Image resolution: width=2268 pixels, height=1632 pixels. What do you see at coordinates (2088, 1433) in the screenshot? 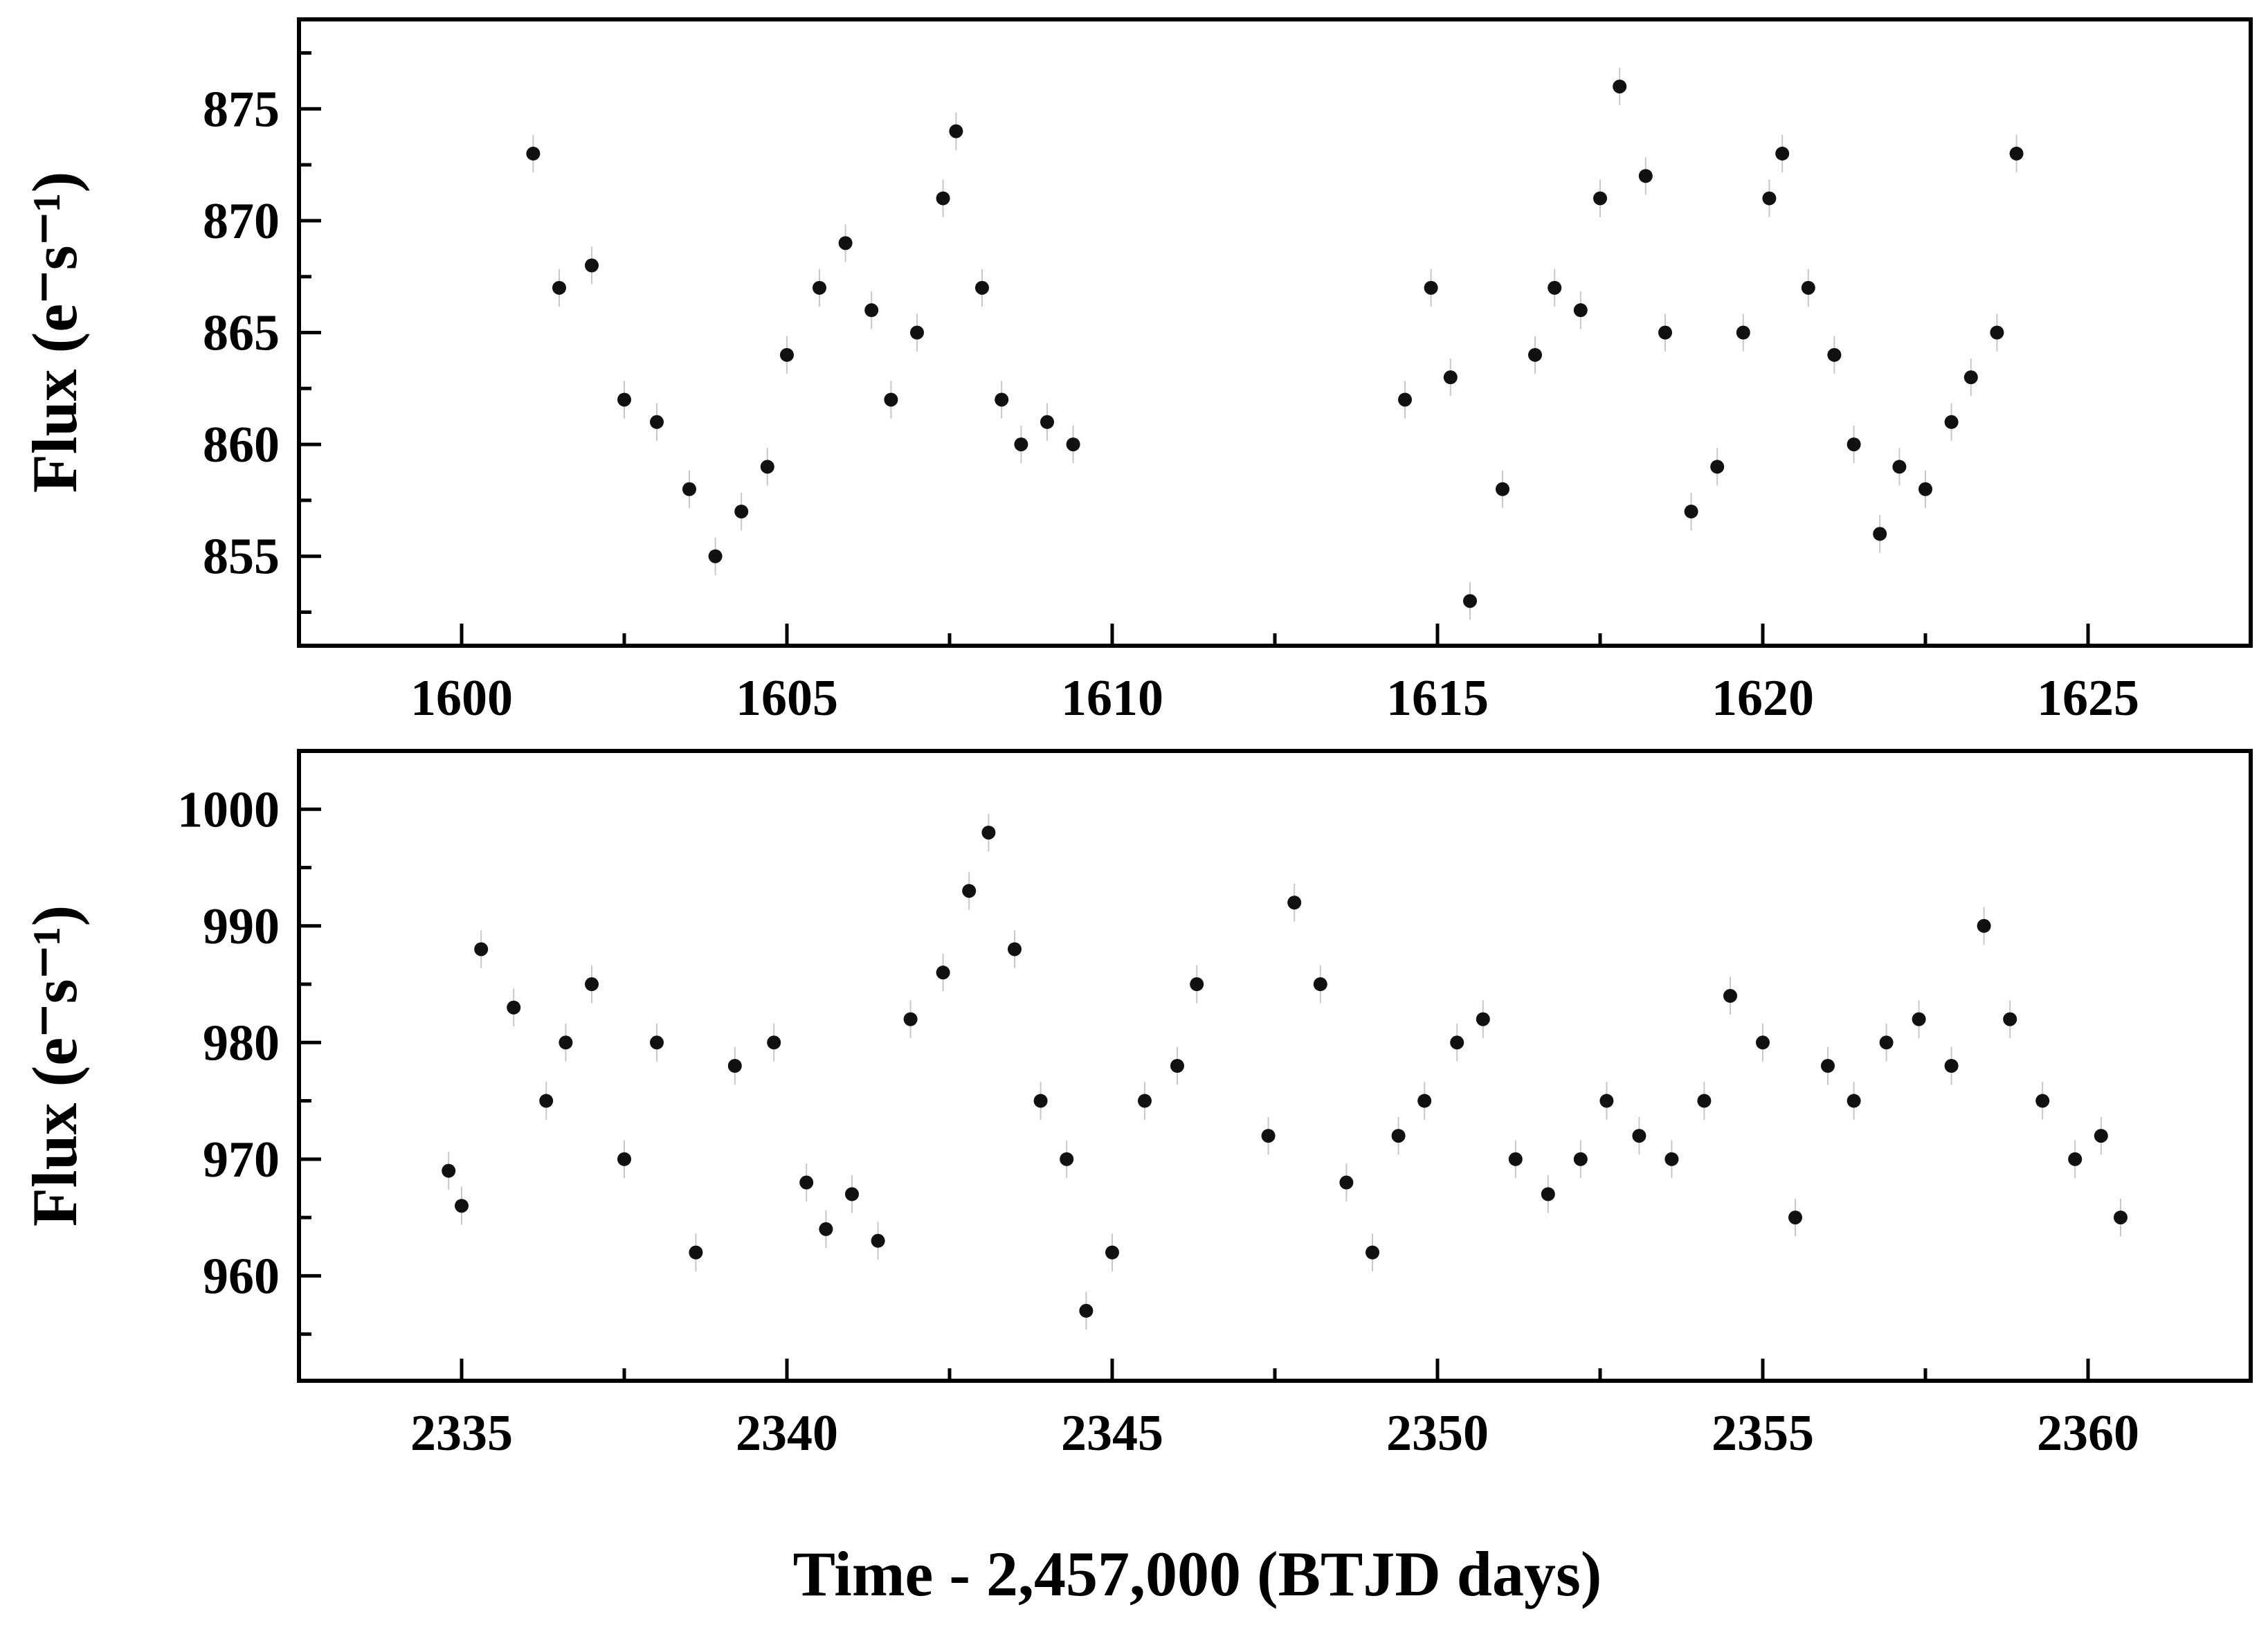
I see `x-tick-label-bottom: 2360` at bounding box center [2088, 1433].